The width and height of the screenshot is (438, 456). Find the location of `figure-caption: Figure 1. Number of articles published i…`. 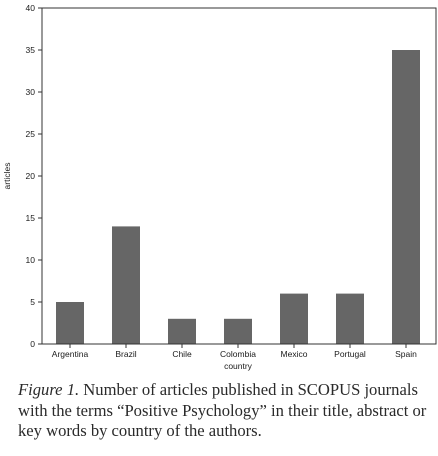

figure-caption: Figure 1. Number of articles published i… is located at coordinates (223, 411).